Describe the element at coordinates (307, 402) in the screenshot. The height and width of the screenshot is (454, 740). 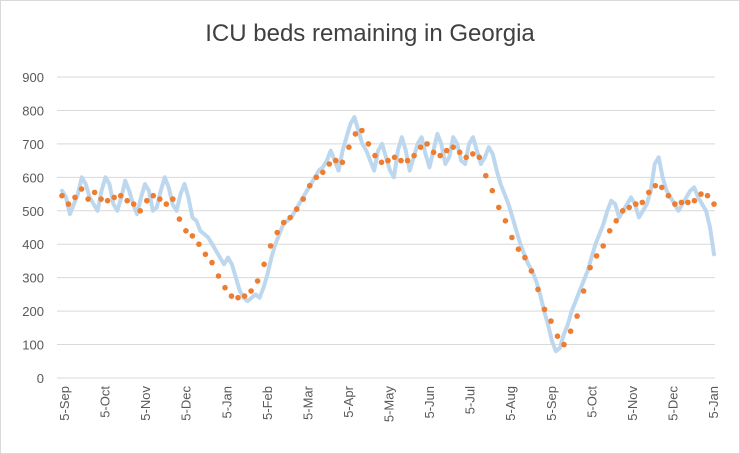
I see `x-tick-label: 5-Mar` at that location.